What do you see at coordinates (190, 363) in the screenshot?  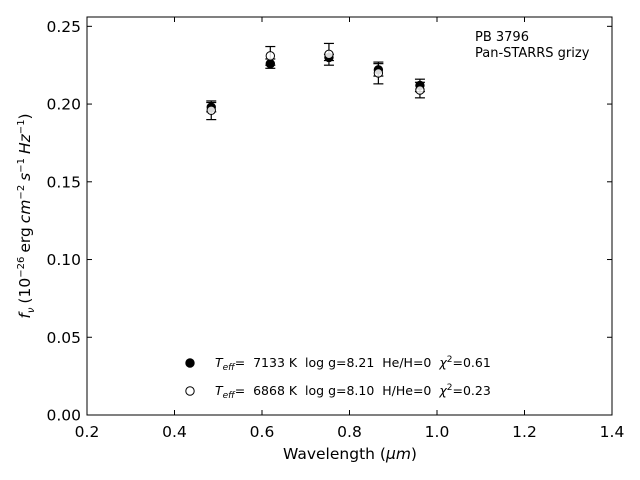 I see `legend-marker-filled` at bounding box center [190, 363].